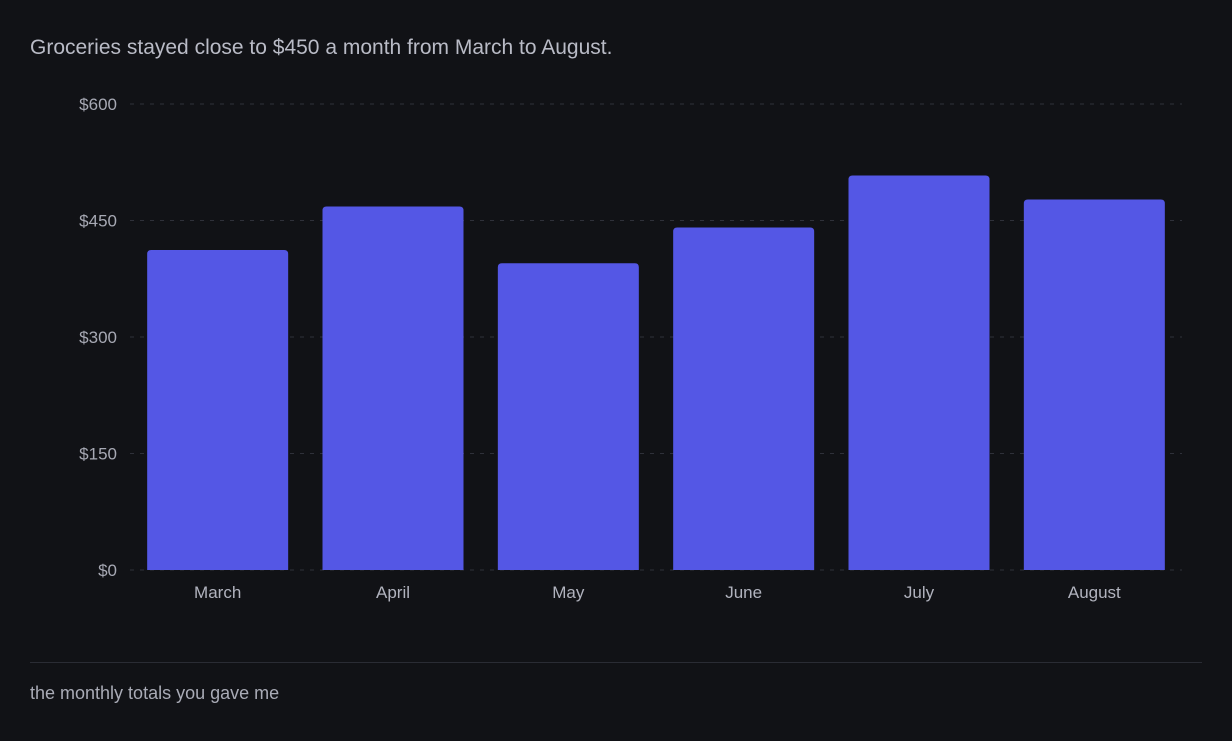 The width and height of the screenshot is (1232, 741). Describe the element at coordinates (155, 693) in the screenshot. I see `chart-footnote: the monthly totals you gave me` at that location.